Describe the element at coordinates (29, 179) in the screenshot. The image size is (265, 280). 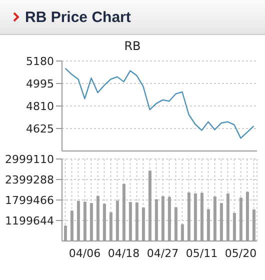
I see `y-tick-label: 2399288` at that location.